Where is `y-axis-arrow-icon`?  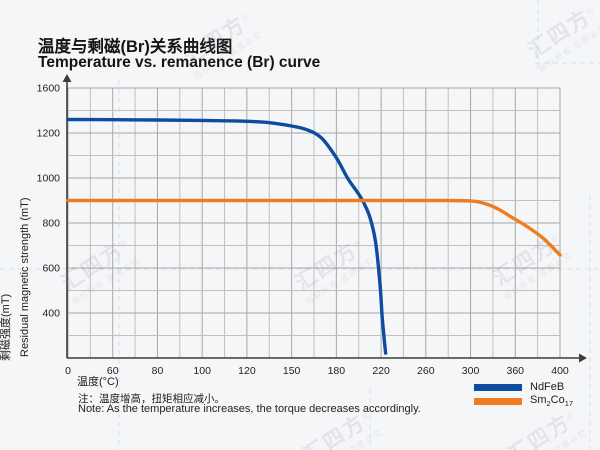 y-axis-arrow-icon is located at coordinates (67, 78).